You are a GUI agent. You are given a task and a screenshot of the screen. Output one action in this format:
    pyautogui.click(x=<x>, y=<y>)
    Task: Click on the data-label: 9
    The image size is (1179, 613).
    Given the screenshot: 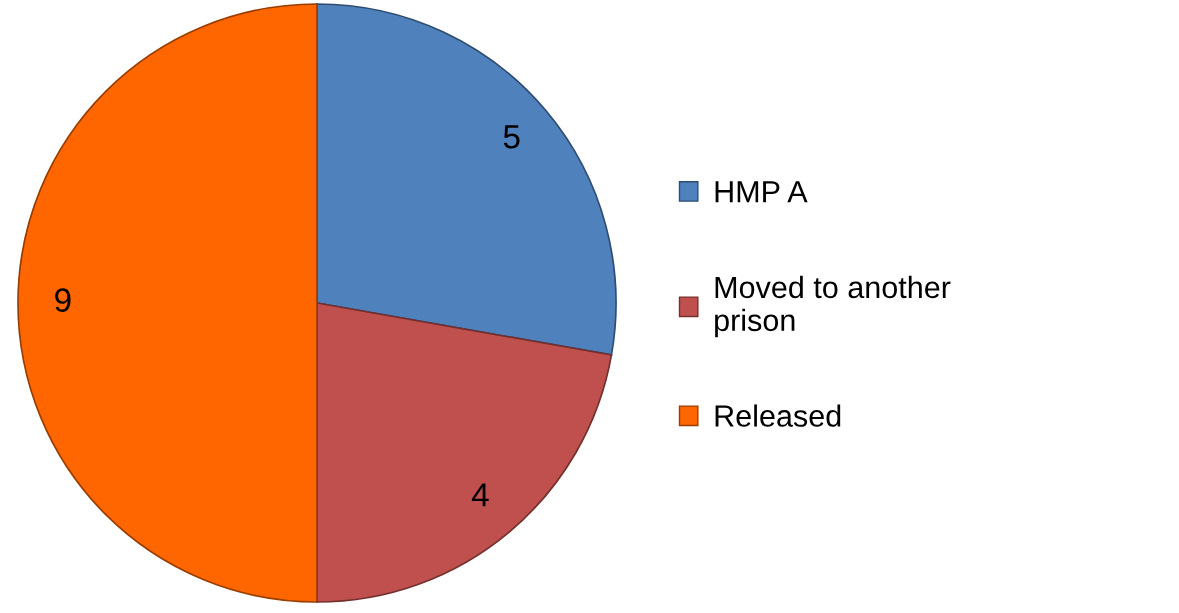 What is the action you would take?
    pyautogui.click(x=63, y=300)
    